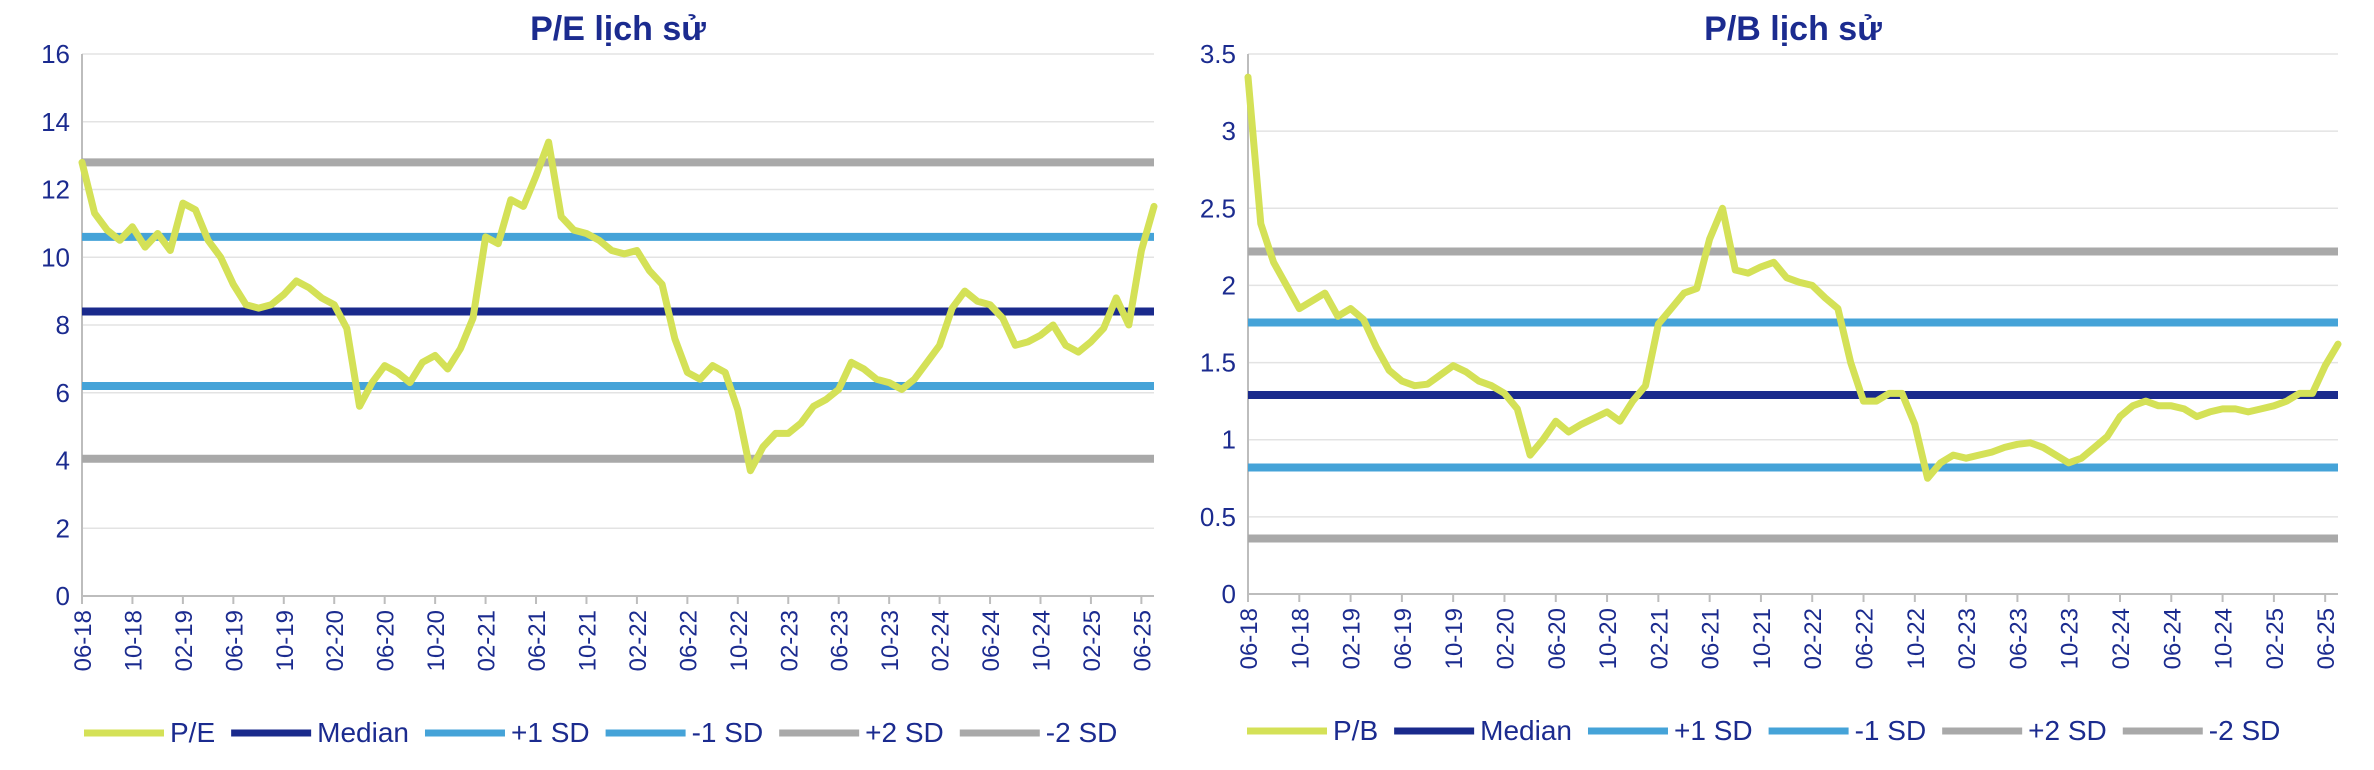 The image size is (2374, 770). Describe the element at coordinates (63, 596) in the screenshot. I see `pe-y-tick-label: 0` at that location.